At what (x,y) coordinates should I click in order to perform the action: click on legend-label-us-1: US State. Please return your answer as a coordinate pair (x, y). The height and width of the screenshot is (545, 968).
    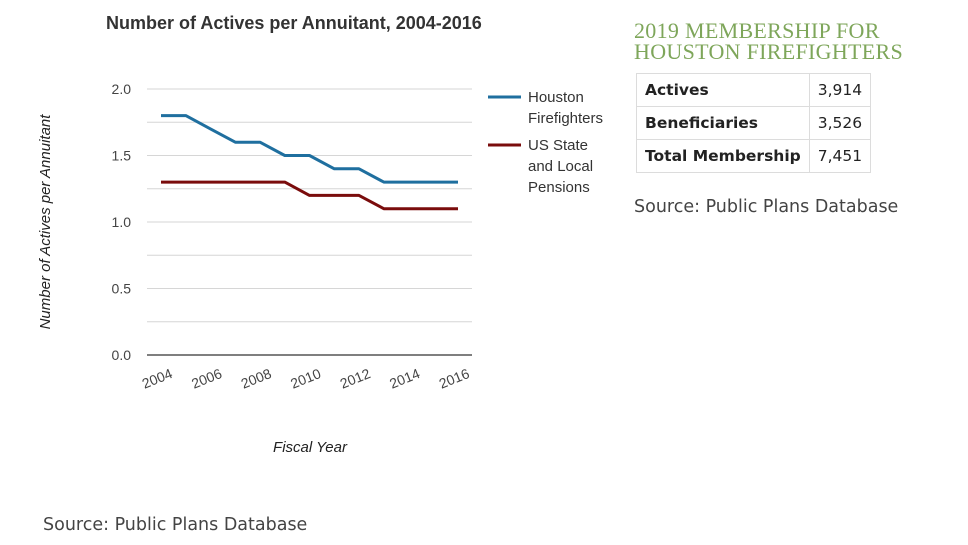
    Looking at the image, I should click on (558, 145).